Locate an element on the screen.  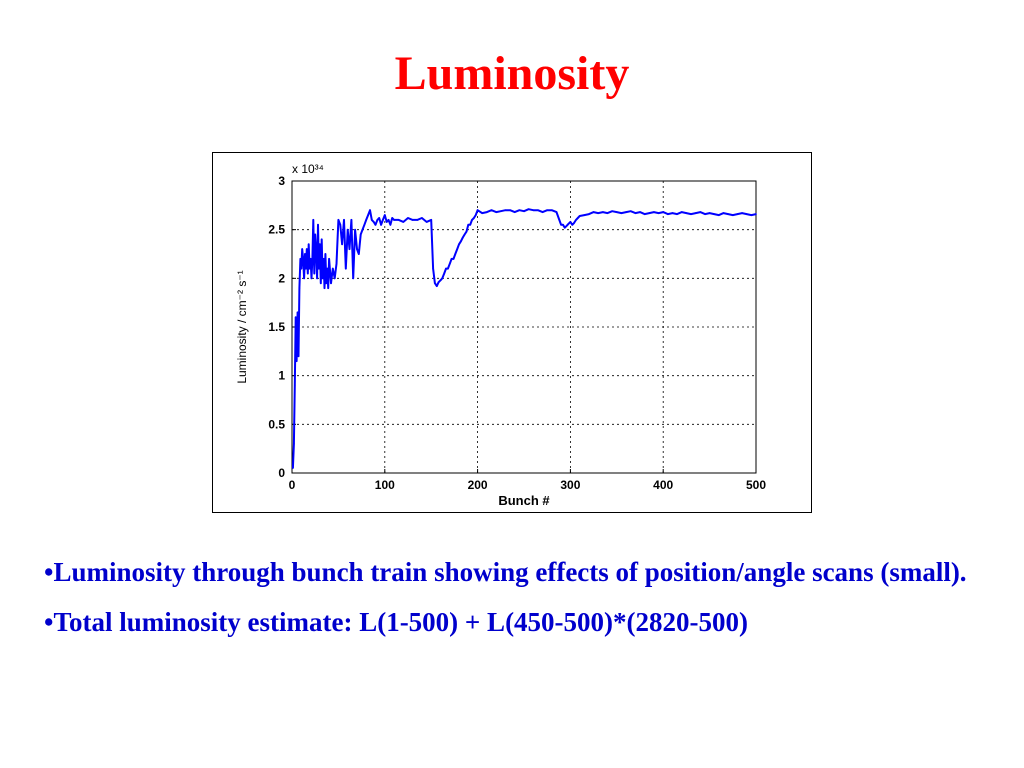
y-tick-label: 1 is located at coordinates (281, 376).